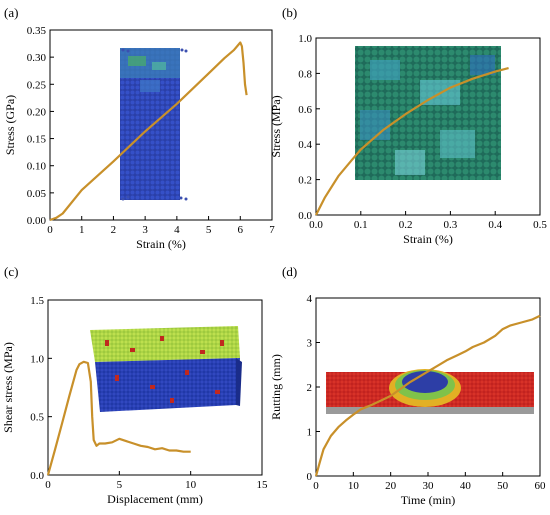 The width and height of the screenshot is (550, 515). What do you see at coordinates (428, 113) in the screenshot?
I see `specimen-inset-b` at bounding box center [428, 113].